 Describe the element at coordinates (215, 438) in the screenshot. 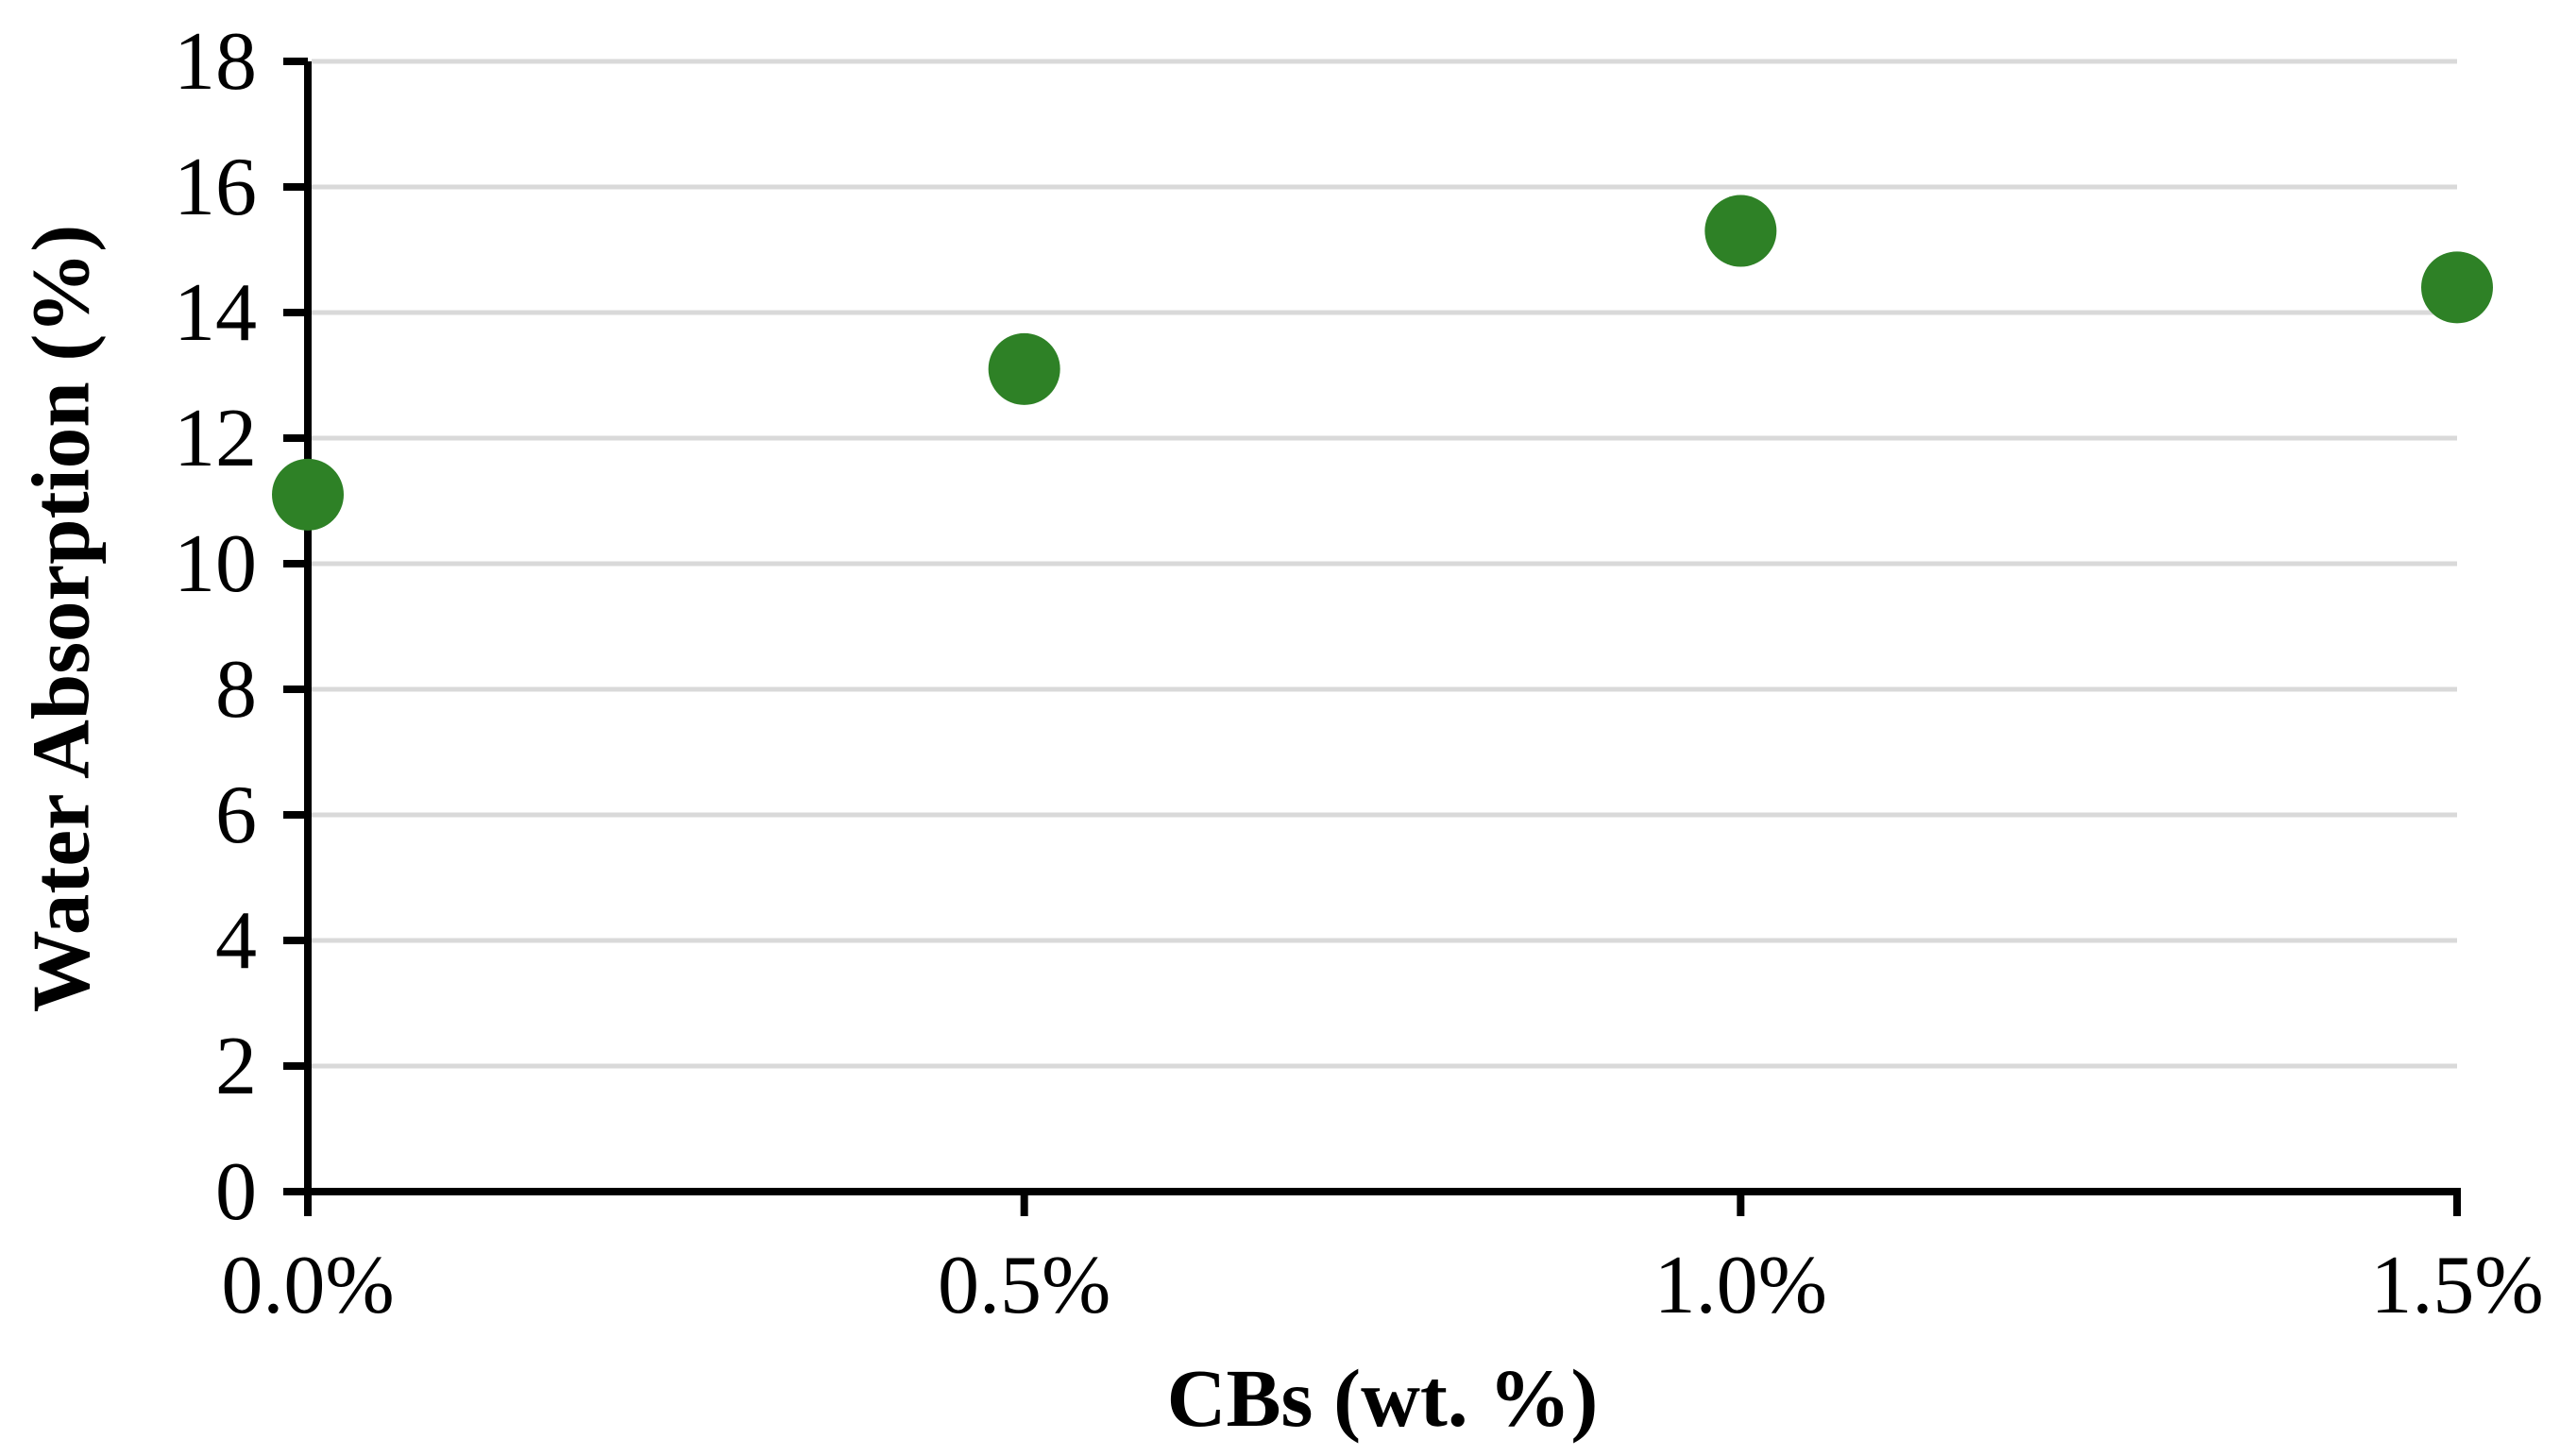

I see `y-tick-label: 12` at that location.